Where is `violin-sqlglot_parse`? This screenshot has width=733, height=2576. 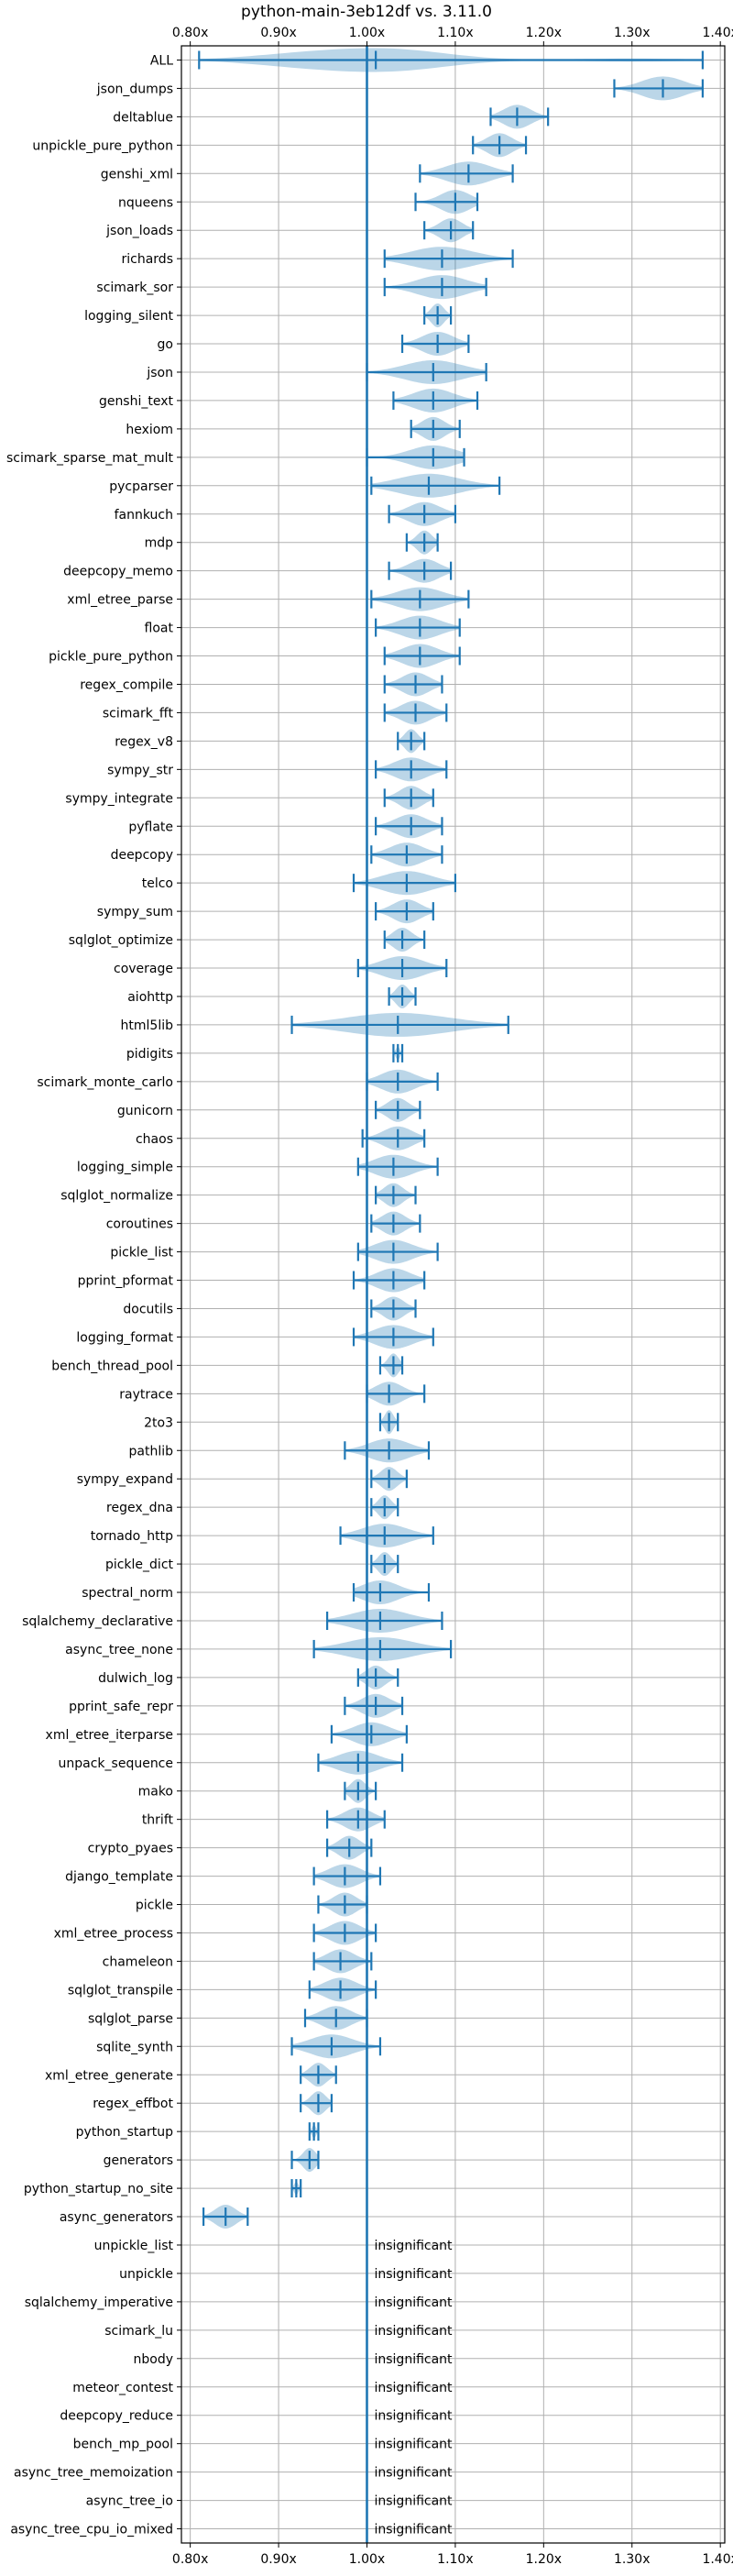
violin-sqlglot_parse is located at coordinates (335, 2018).